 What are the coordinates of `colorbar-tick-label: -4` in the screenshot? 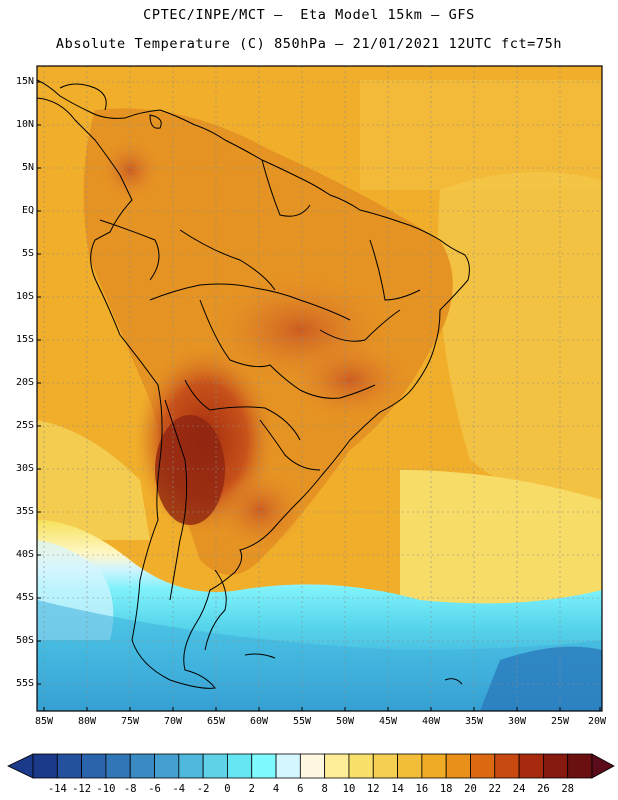 It's located at (179, 789).